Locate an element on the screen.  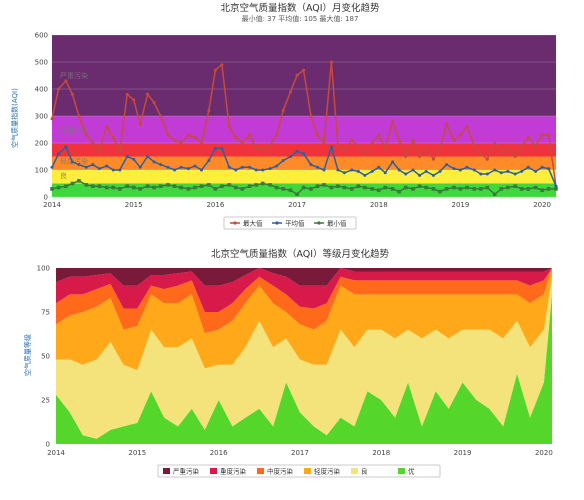
chart2-legend: 严重污染 重度污染 中度污染 轻度污染 良 优 is located at coordinates (299, 471).